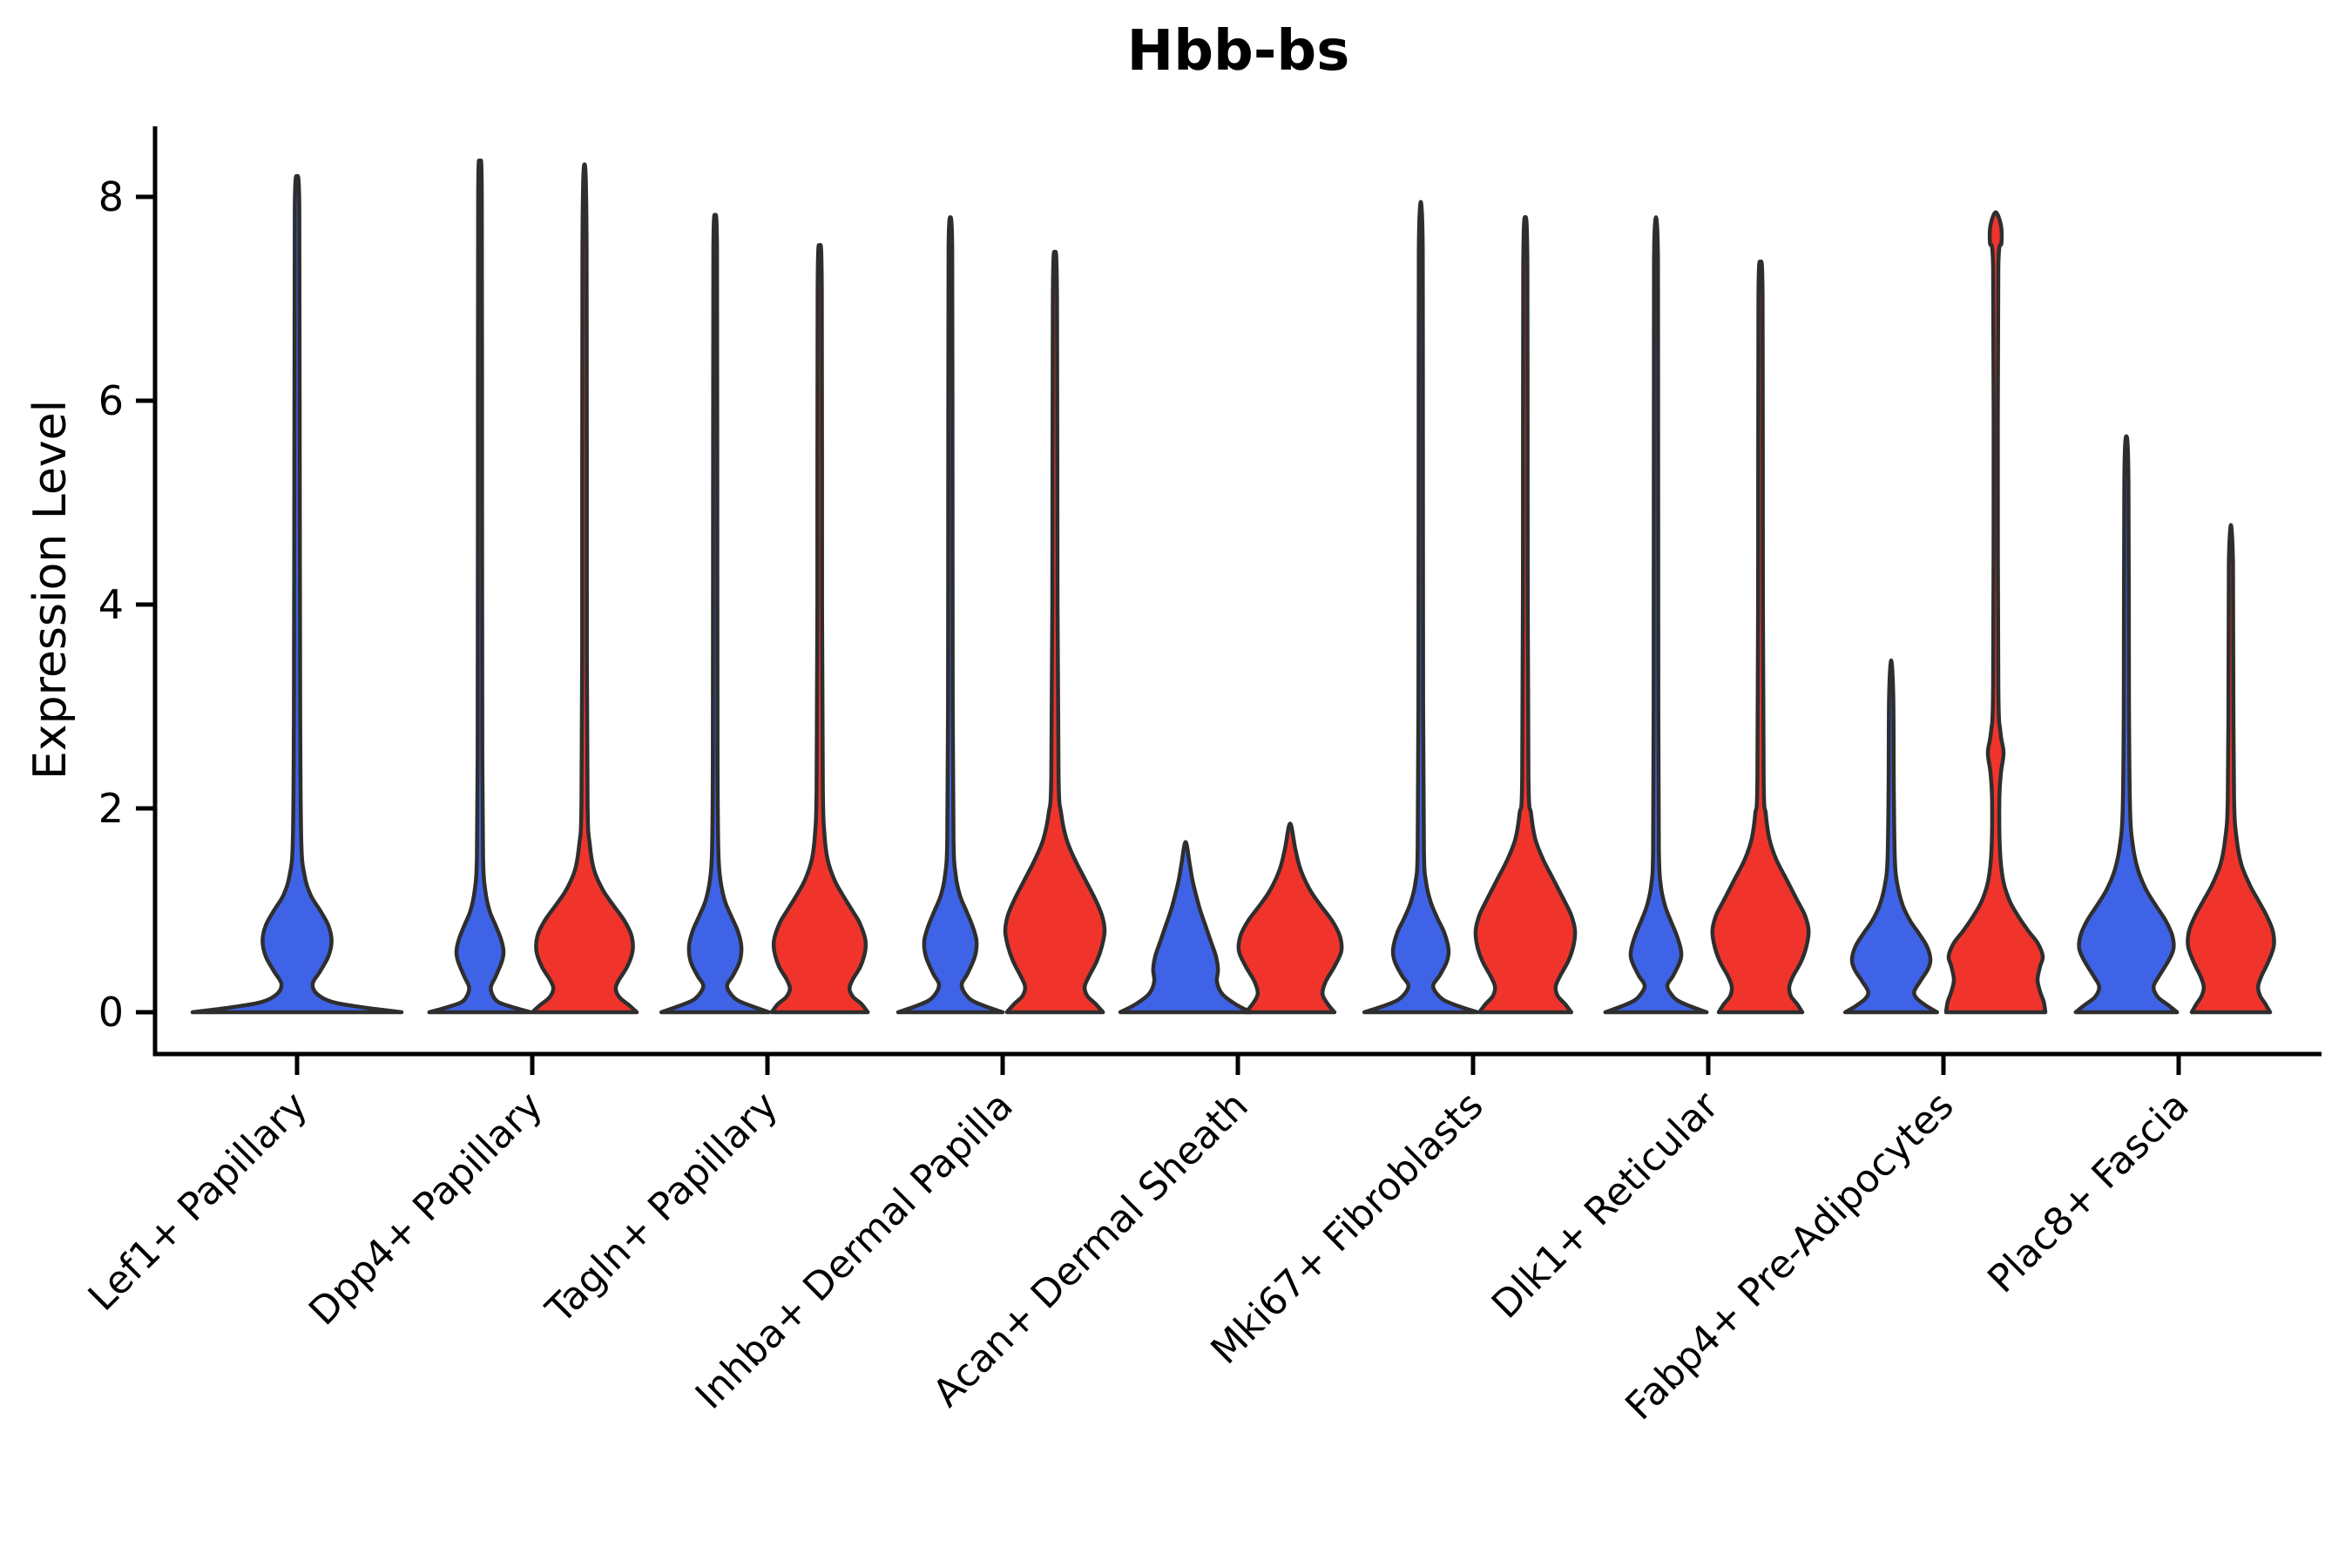  What do you see at coordinates (111, 400) in the screenshot?
I see `y-tick-label: 6` at bounding box center [111, 400].